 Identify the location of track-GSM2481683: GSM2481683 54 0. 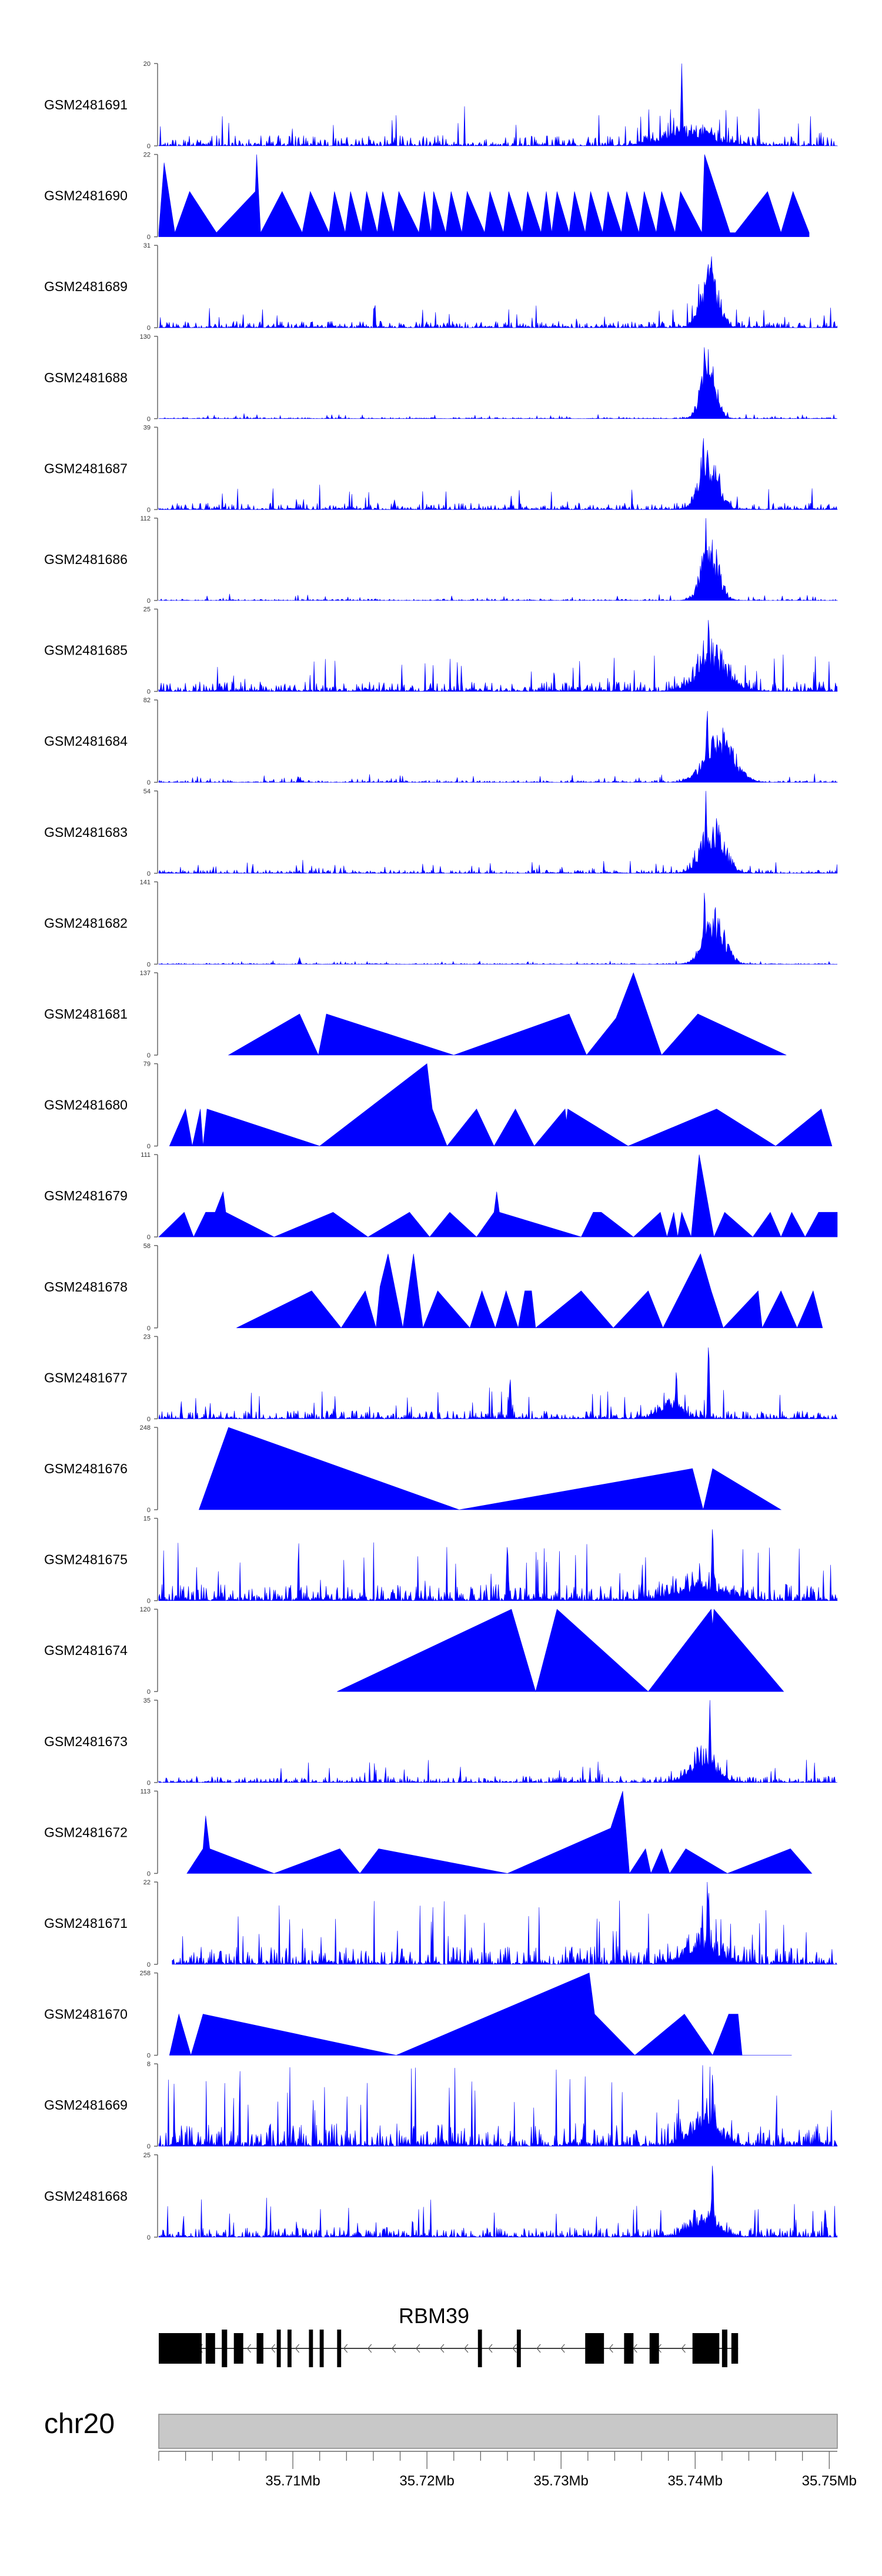
(441, 832).